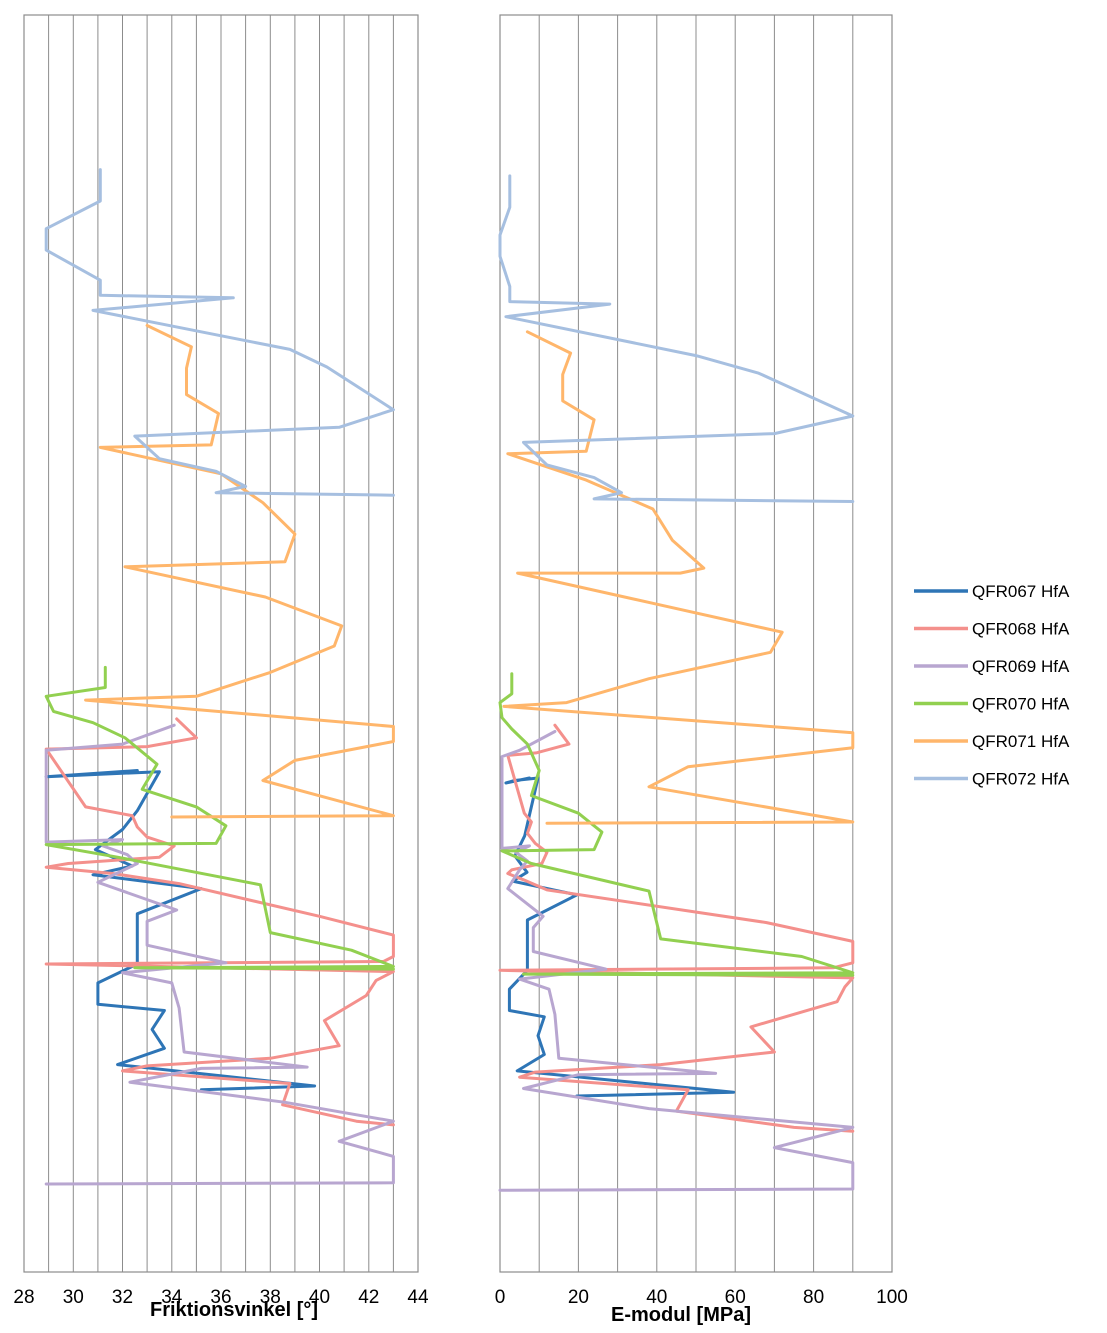 This screenshot has width=1107, height=1333. What do you see at coordinates (1021, 666) in the screenshot?
I see `legend-label: QFR069 HfA` at bounding box center [1021, 666].